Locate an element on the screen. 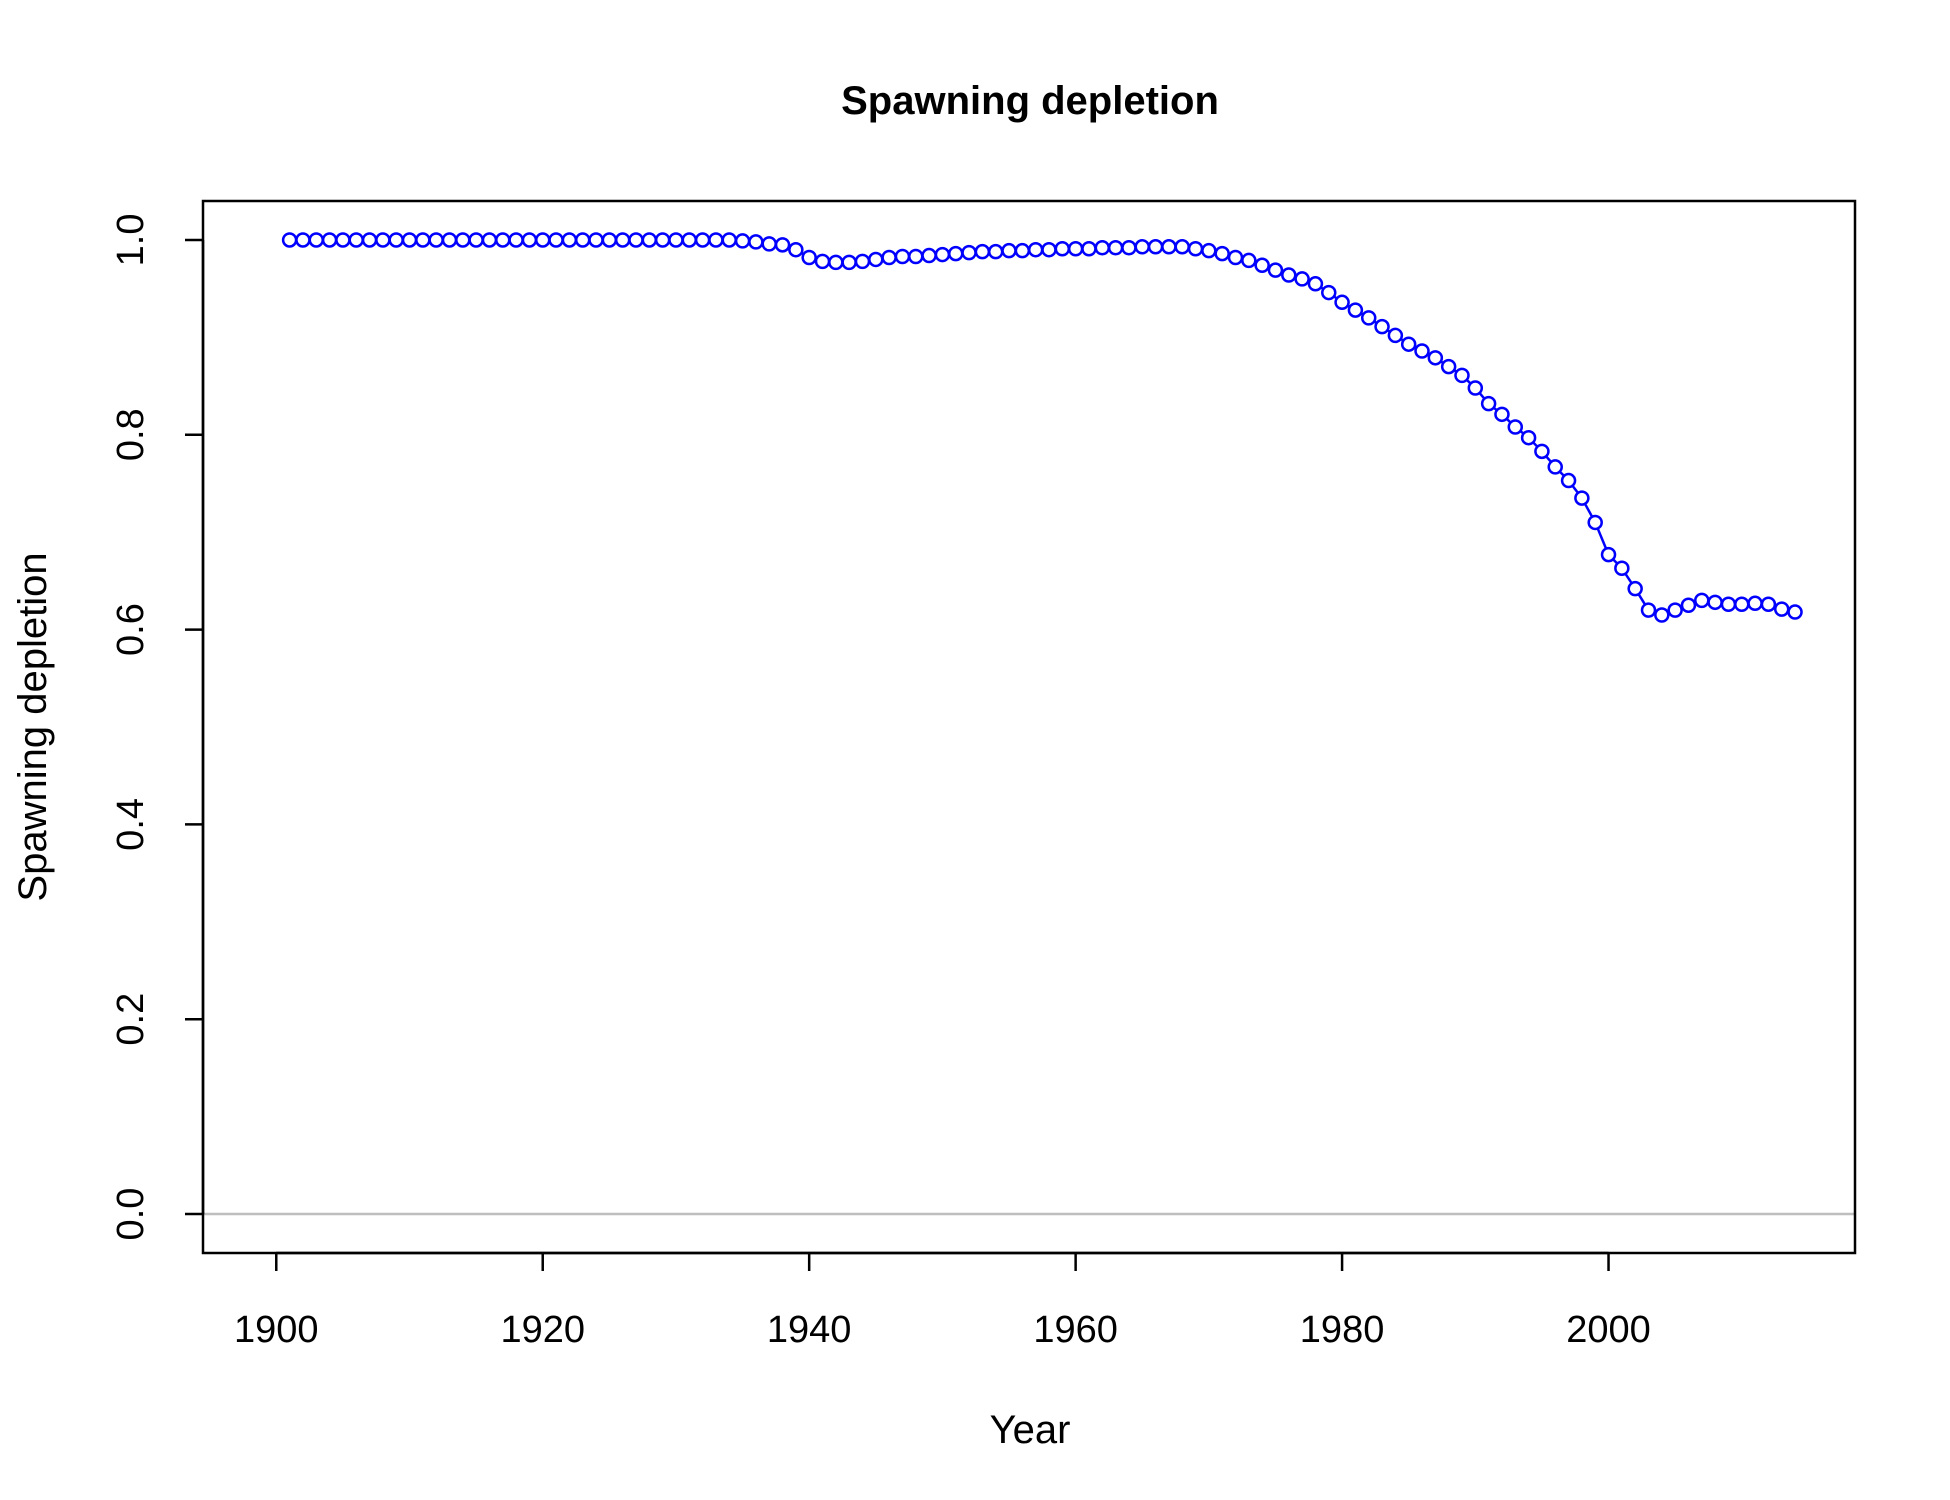 The height and width of the screenshot is (1500, 1950). x-tick-label: 1940 is located at coordinates (809, 1330).